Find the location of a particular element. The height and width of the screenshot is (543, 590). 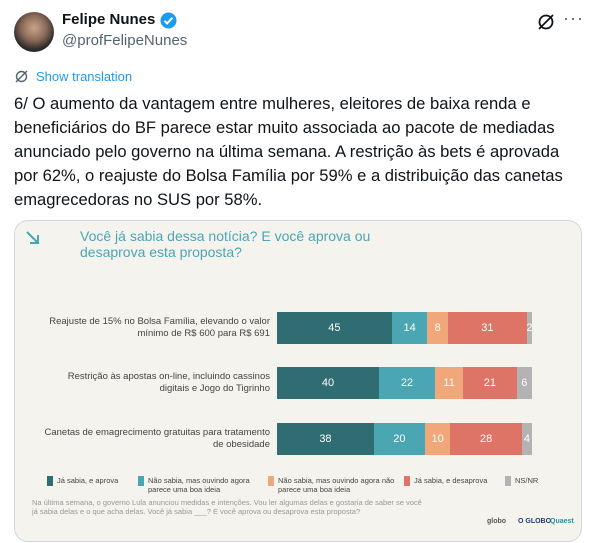

data-label: 22 is located at coordinates (407, 383).